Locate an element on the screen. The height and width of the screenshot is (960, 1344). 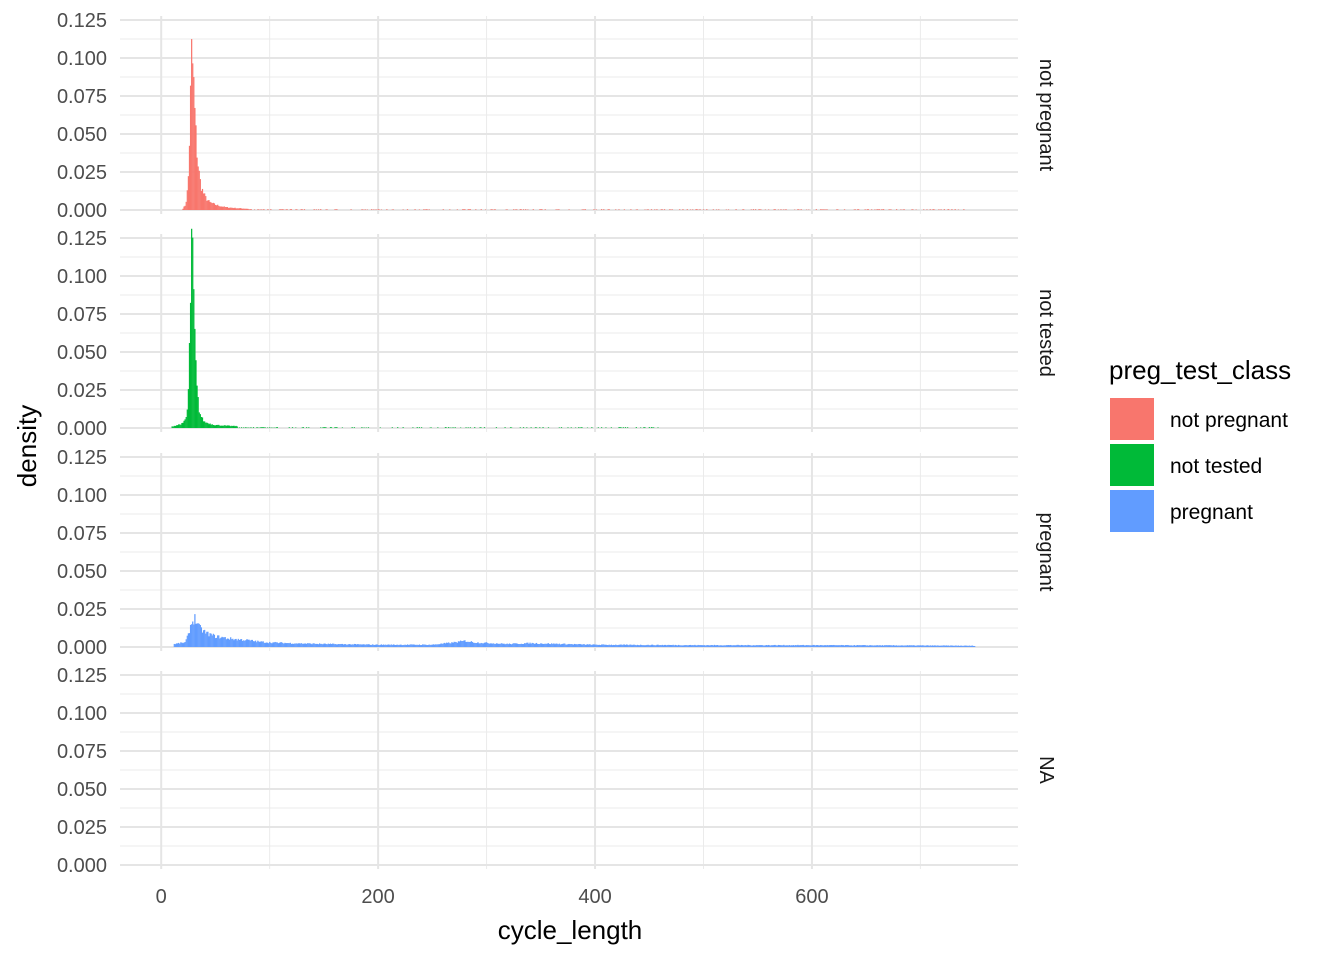
legend-title: preg_test_class is located at coordinates (1200, 370).